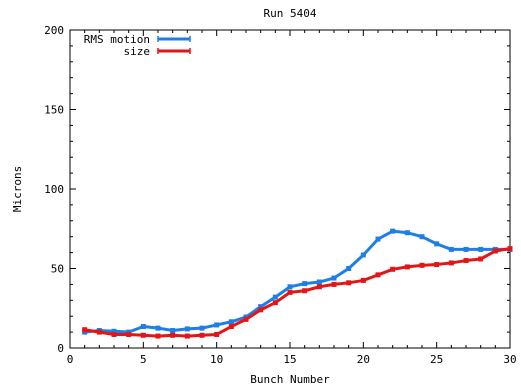 The width and height of the screenshot is (521, 388). I want to click on x-tick-label: 5, so click(143, 359).